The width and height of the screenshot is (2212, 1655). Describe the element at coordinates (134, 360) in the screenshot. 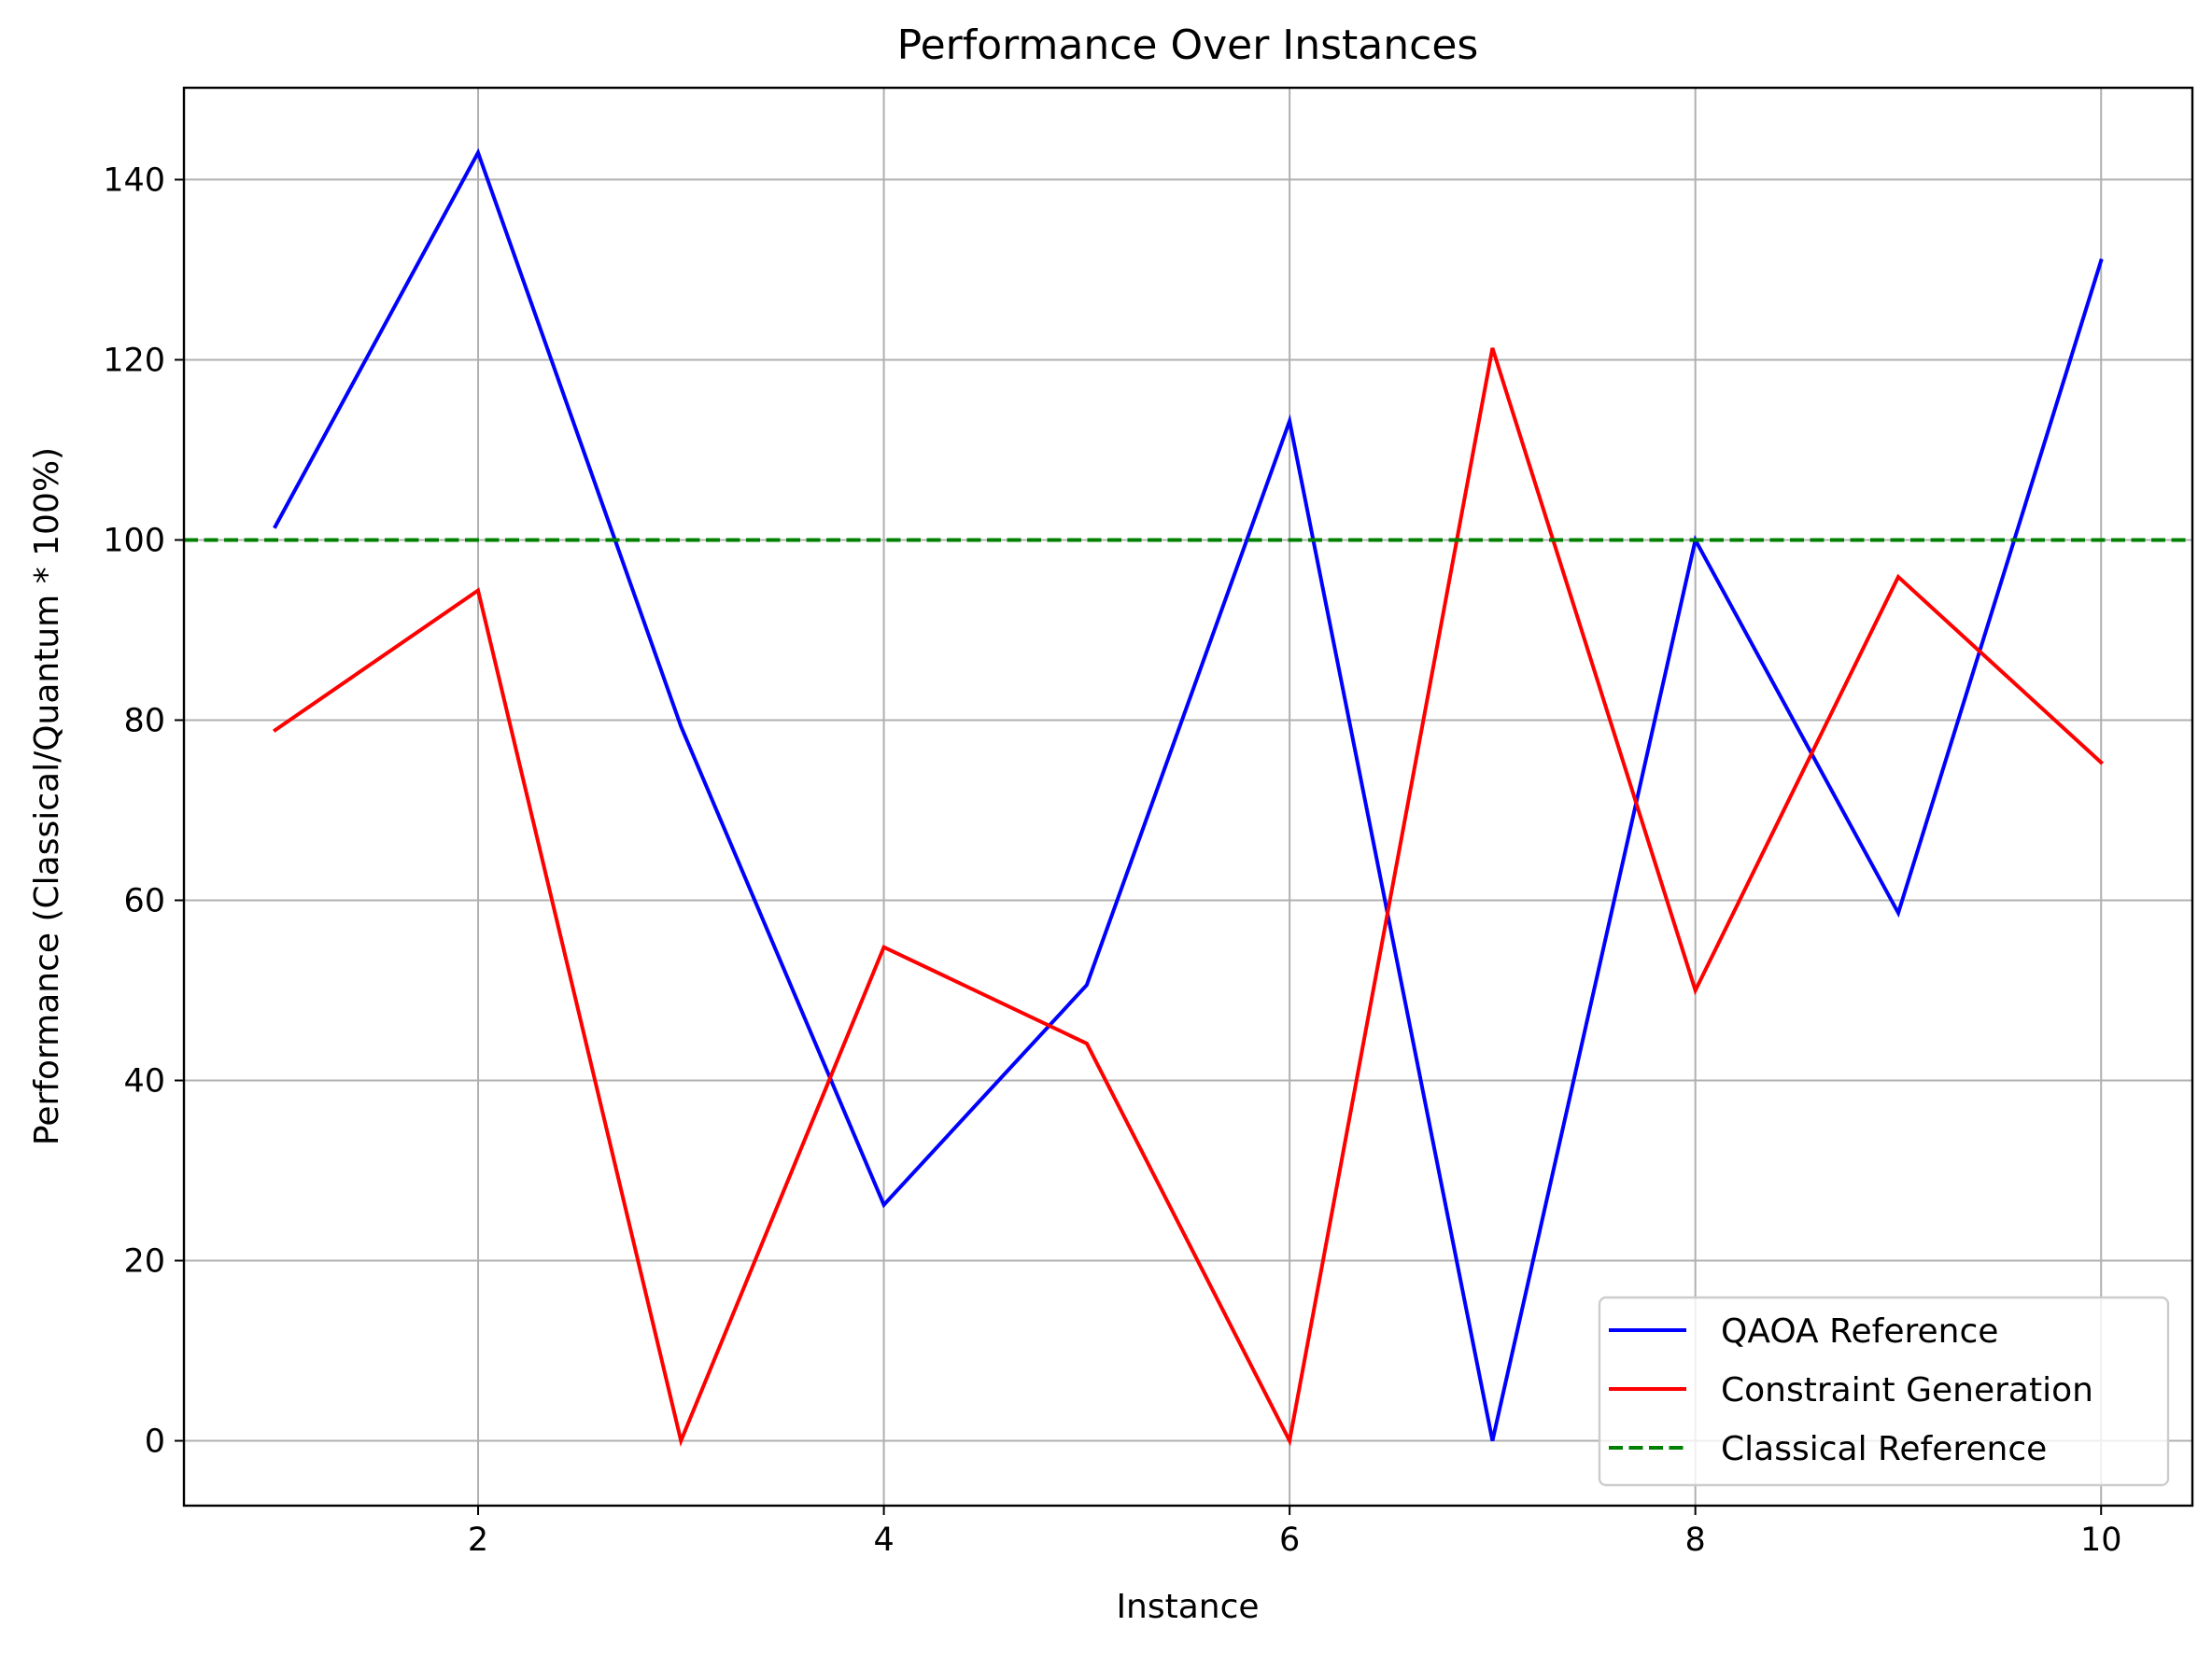

I see `y-tick-label: 120` at that location.